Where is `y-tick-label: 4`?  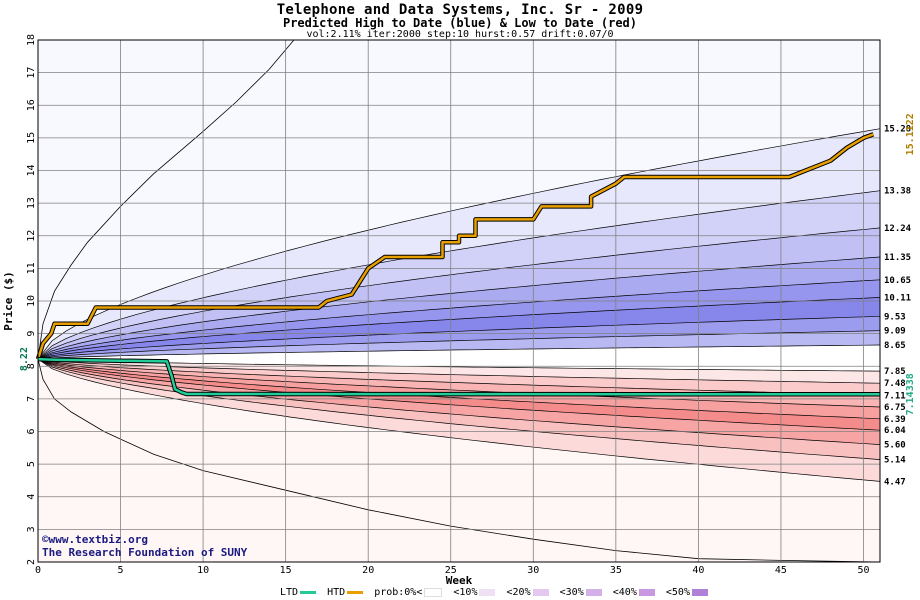
y-tick-label: 4 is located at coordinates (31, 497).